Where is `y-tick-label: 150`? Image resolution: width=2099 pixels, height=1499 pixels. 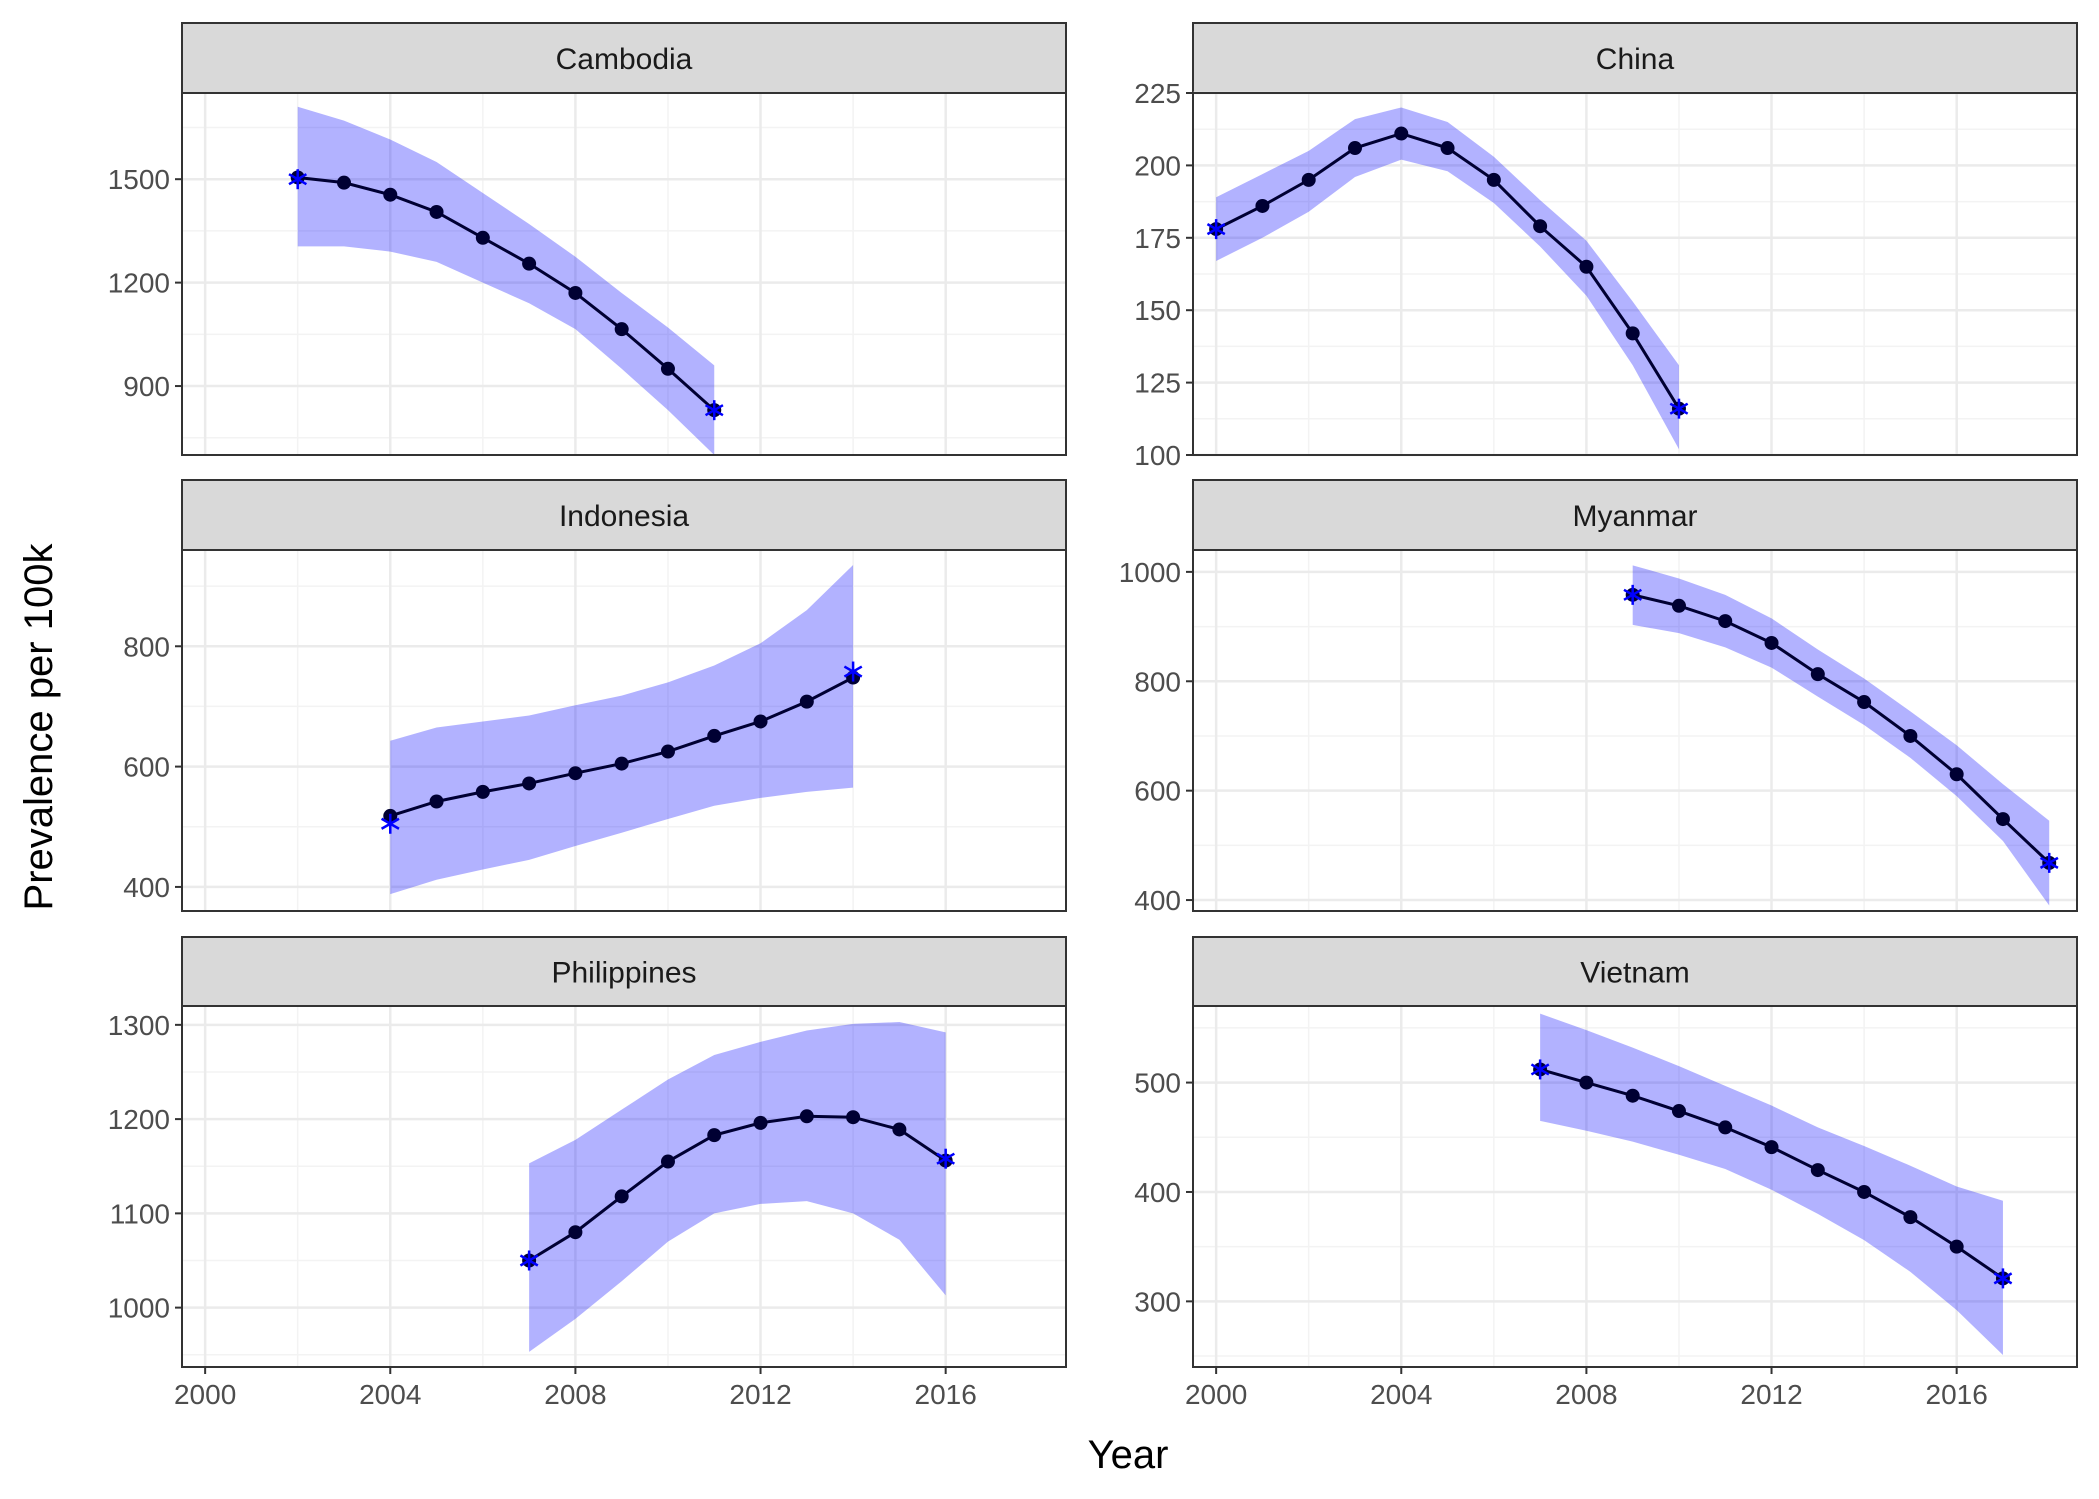 y-tick-label: 150 is located at coordinates (1157, 310).